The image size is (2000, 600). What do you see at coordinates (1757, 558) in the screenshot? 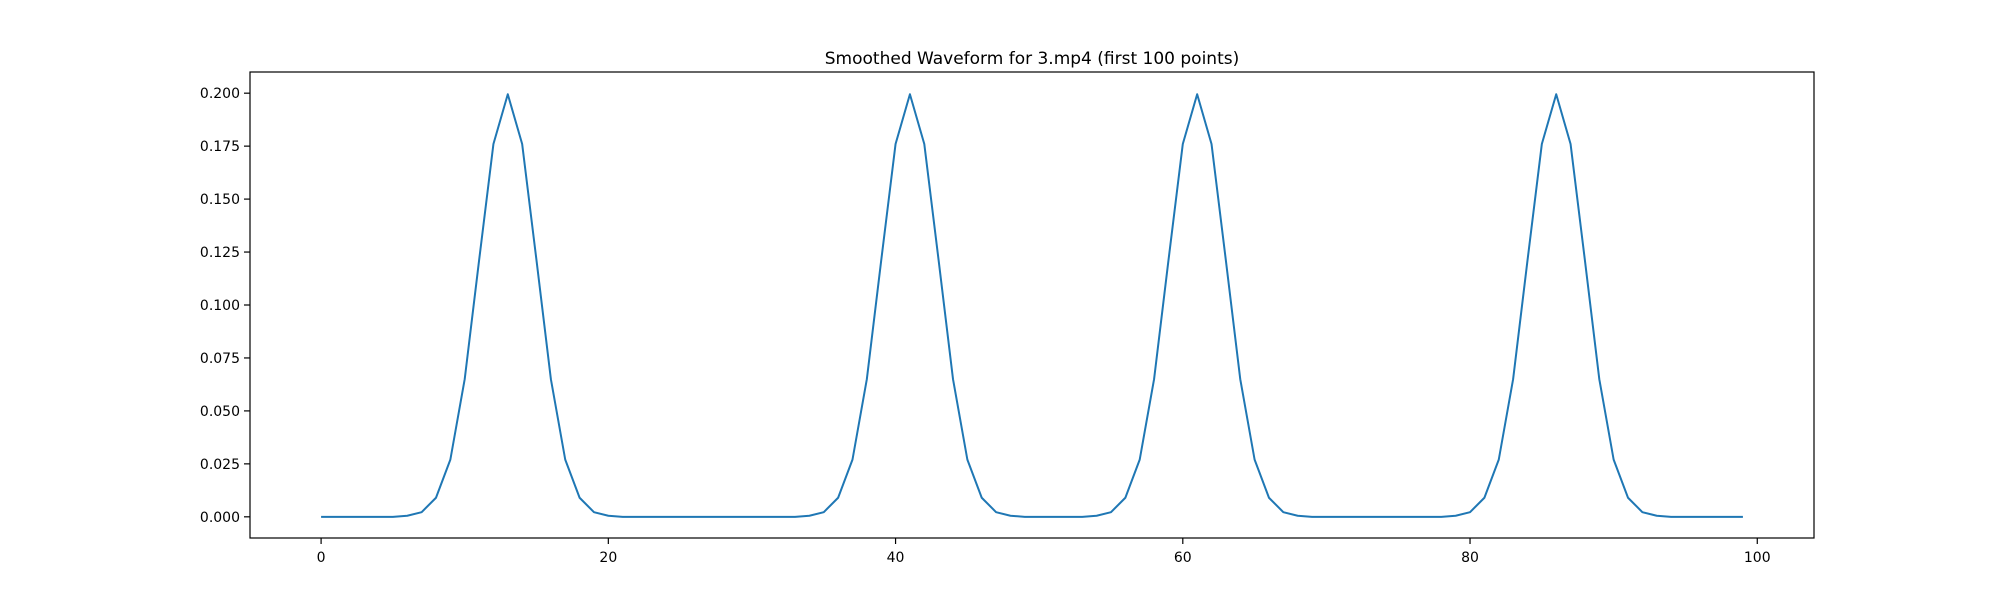
I see `x-tick-label: 100` at bounding box center [1757, 558].